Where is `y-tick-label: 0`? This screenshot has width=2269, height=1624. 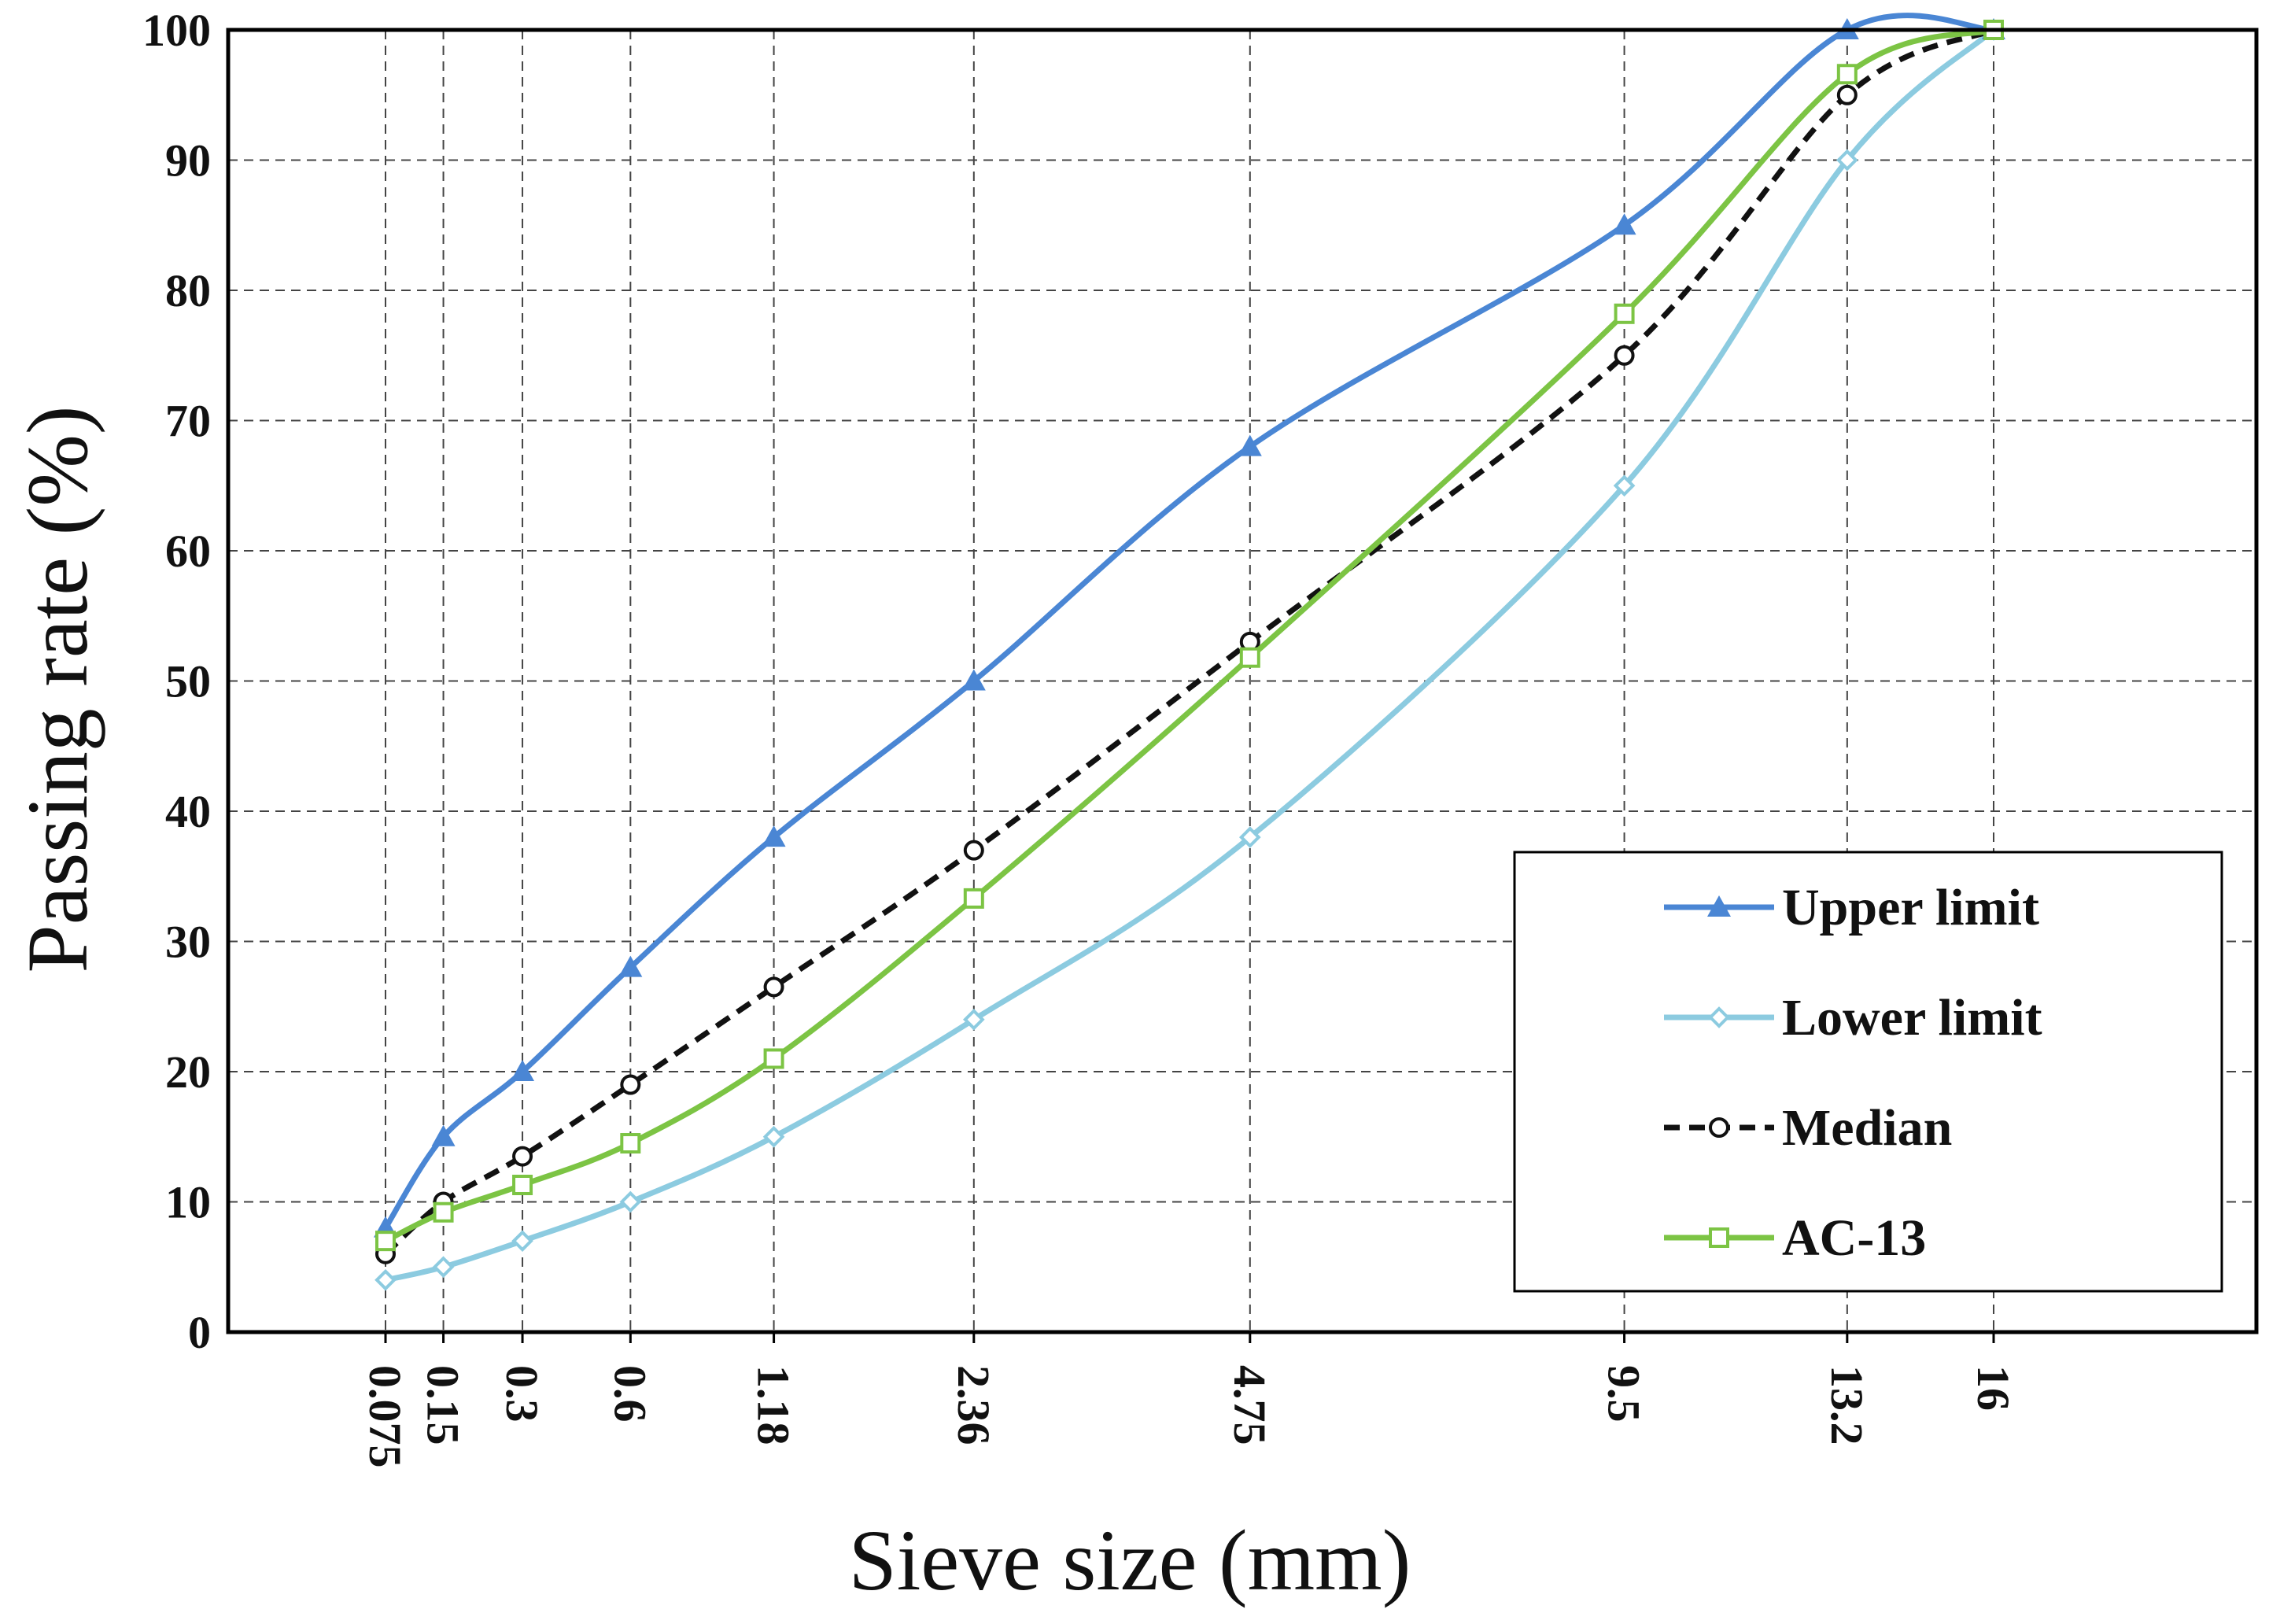
y-tick-label: 0 is located at coordinates (199, 1332).